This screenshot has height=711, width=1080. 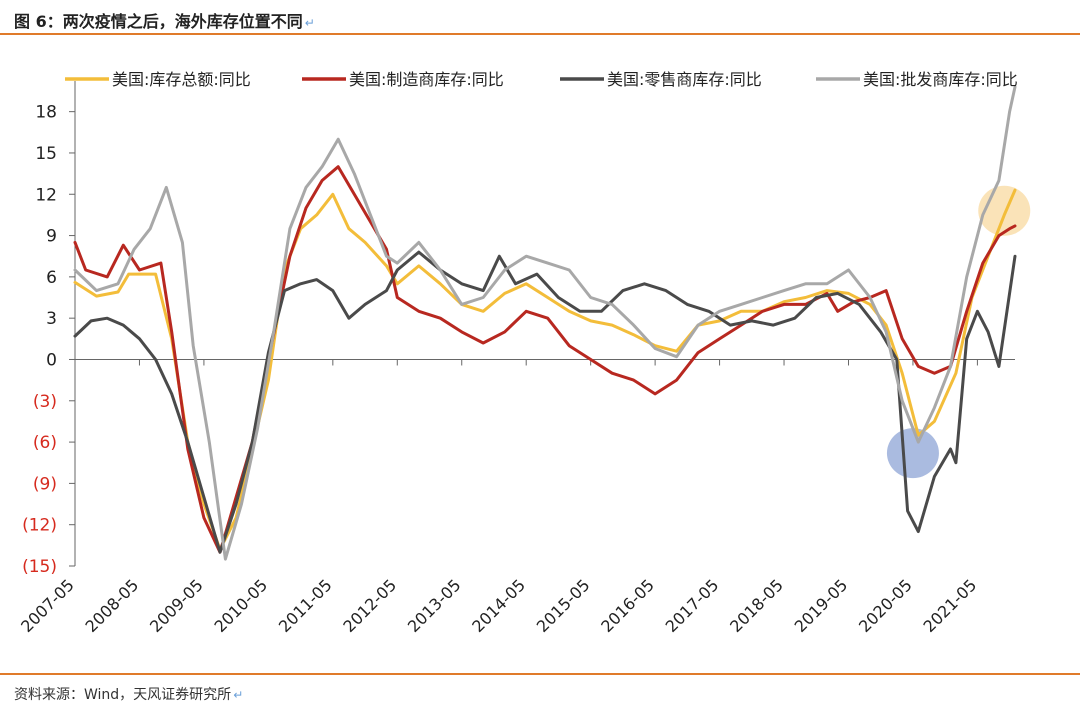 I want to click on source-text: 资料来源：Wind，天风证券研究所, so click(x=123, y=695).